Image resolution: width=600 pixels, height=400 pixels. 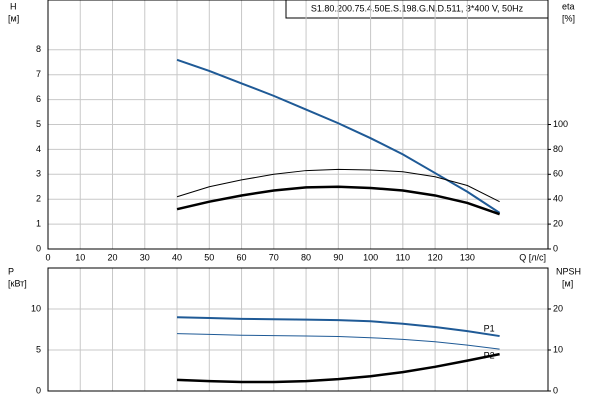 What do you see at coordinates (567, 283) in the screenshot?
I see `y2-axis-unit: [м]` at bounding box center [567, 283].